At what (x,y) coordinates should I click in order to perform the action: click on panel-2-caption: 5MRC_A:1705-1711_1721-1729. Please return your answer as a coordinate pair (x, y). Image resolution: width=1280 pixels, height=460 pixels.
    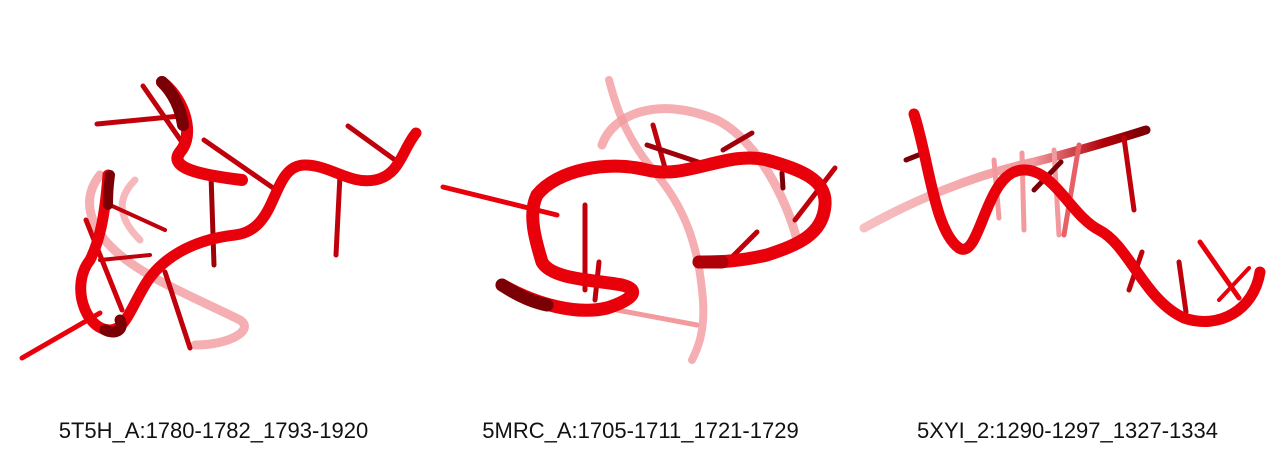
    Looking at the image, I should click on (640, 430).